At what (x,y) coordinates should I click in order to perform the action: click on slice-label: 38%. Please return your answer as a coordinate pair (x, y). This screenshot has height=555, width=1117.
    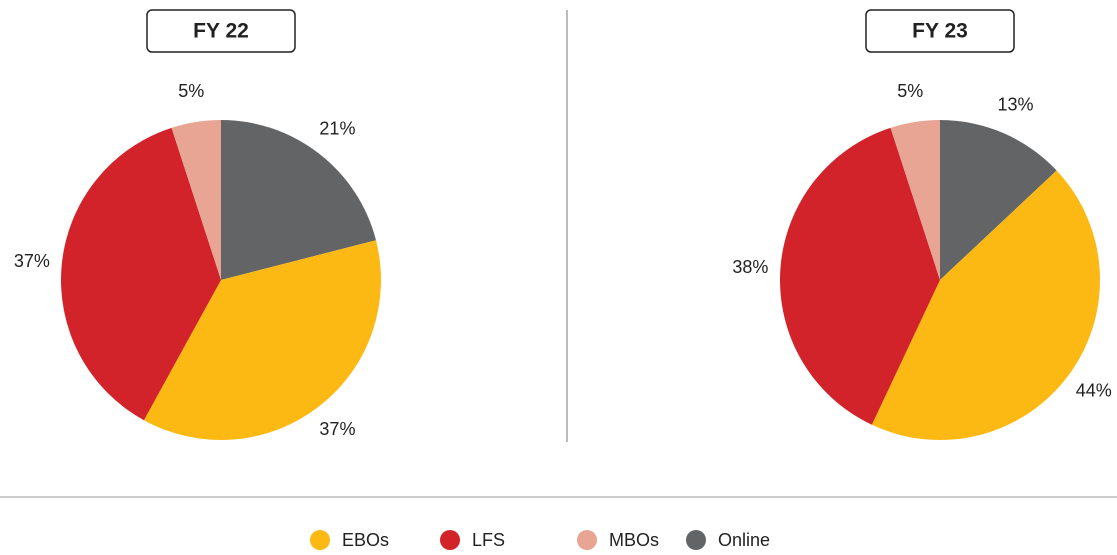
    Looking at the image, I should click on (750, 267).